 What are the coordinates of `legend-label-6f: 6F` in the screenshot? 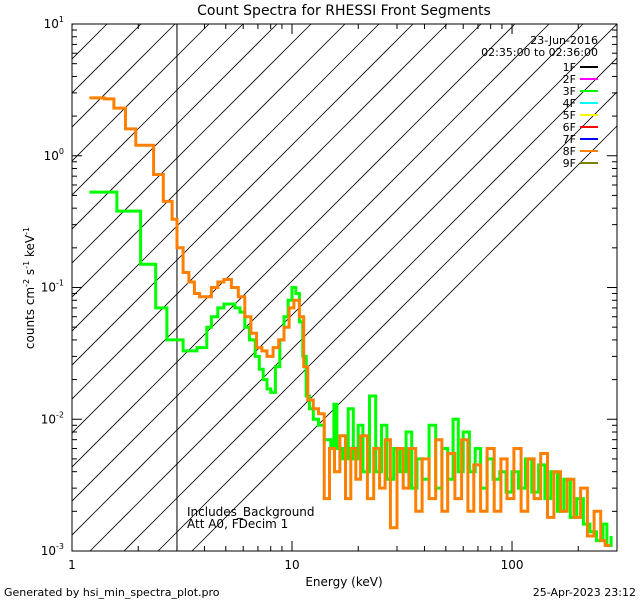 It's located at (569, 127).